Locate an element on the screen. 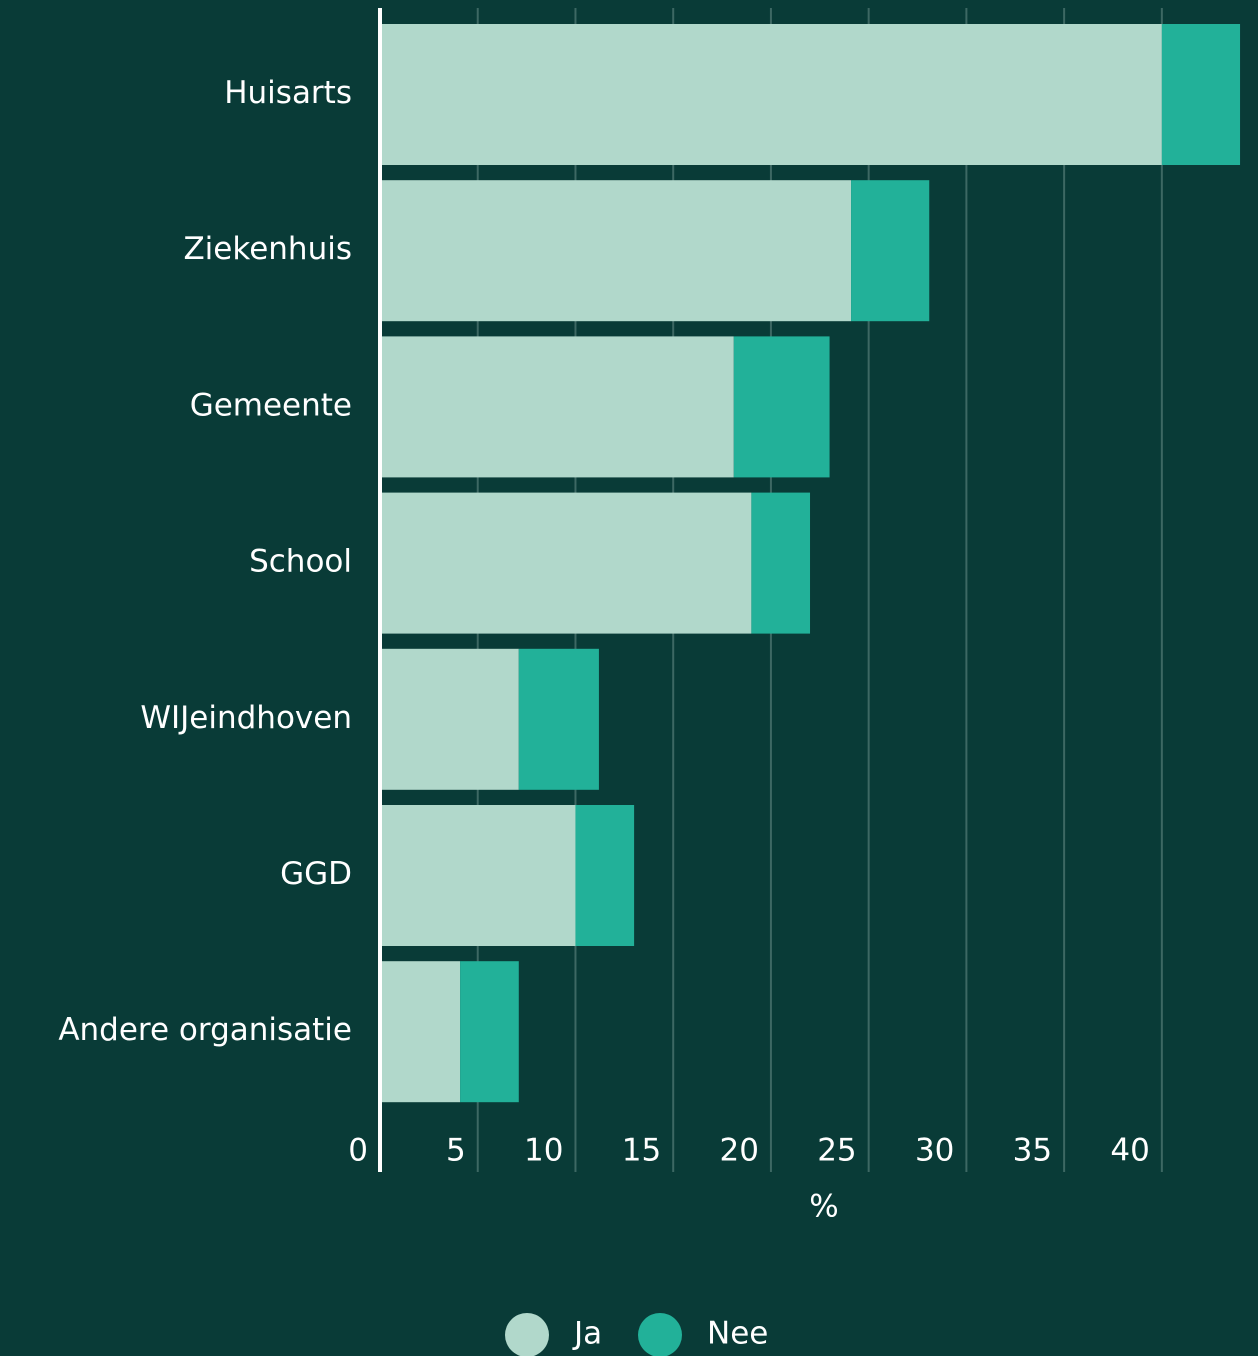 This screenshot has width=1258, height=1356. x-tick-label: 15 is located at coordinates (641, 1151).